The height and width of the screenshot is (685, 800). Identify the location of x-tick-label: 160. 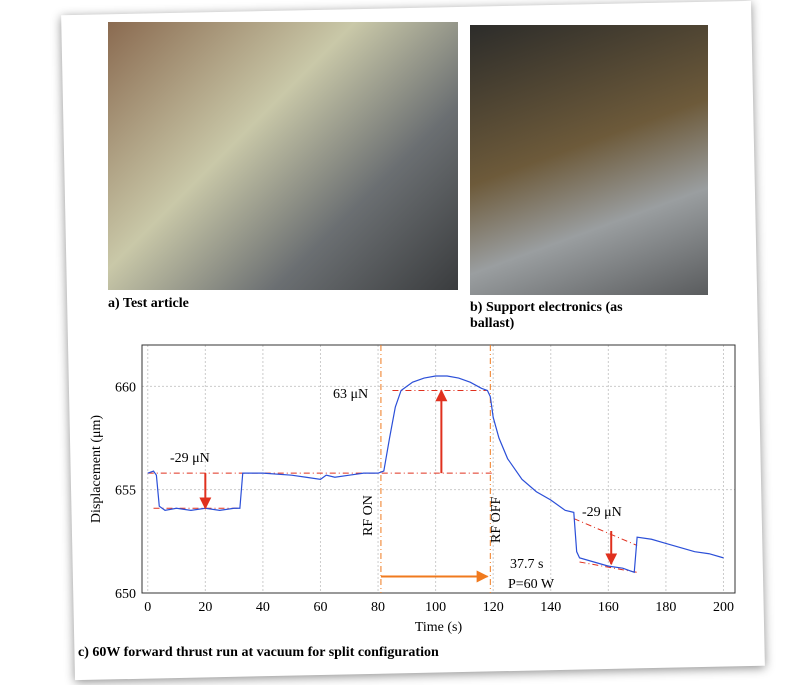
(608, 607).